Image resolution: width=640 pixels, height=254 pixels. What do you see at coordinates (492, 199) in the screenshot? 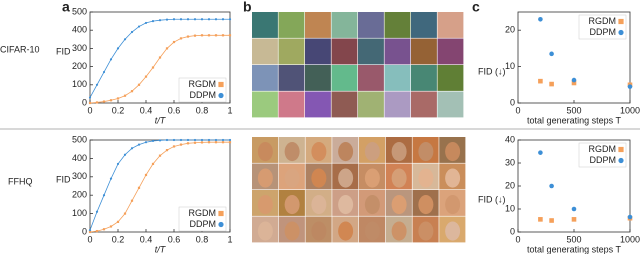
I see `y-axis-label: FID (↓)` at bounding box center [492, 199].